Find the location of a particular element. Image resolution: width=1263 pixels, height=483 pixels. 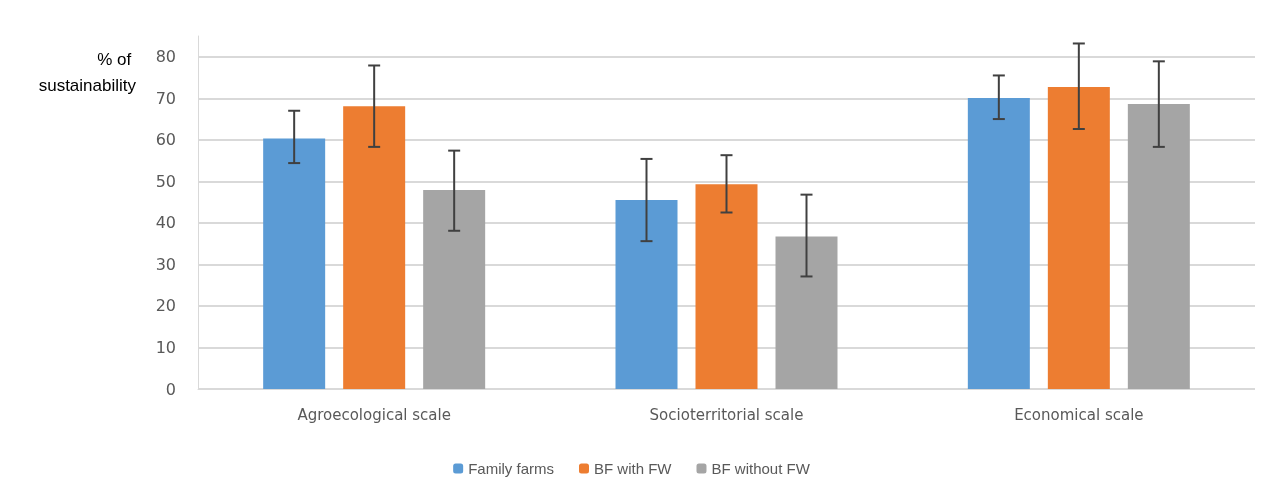

y-tick-label: 0 is located at coordinates (170, 389).